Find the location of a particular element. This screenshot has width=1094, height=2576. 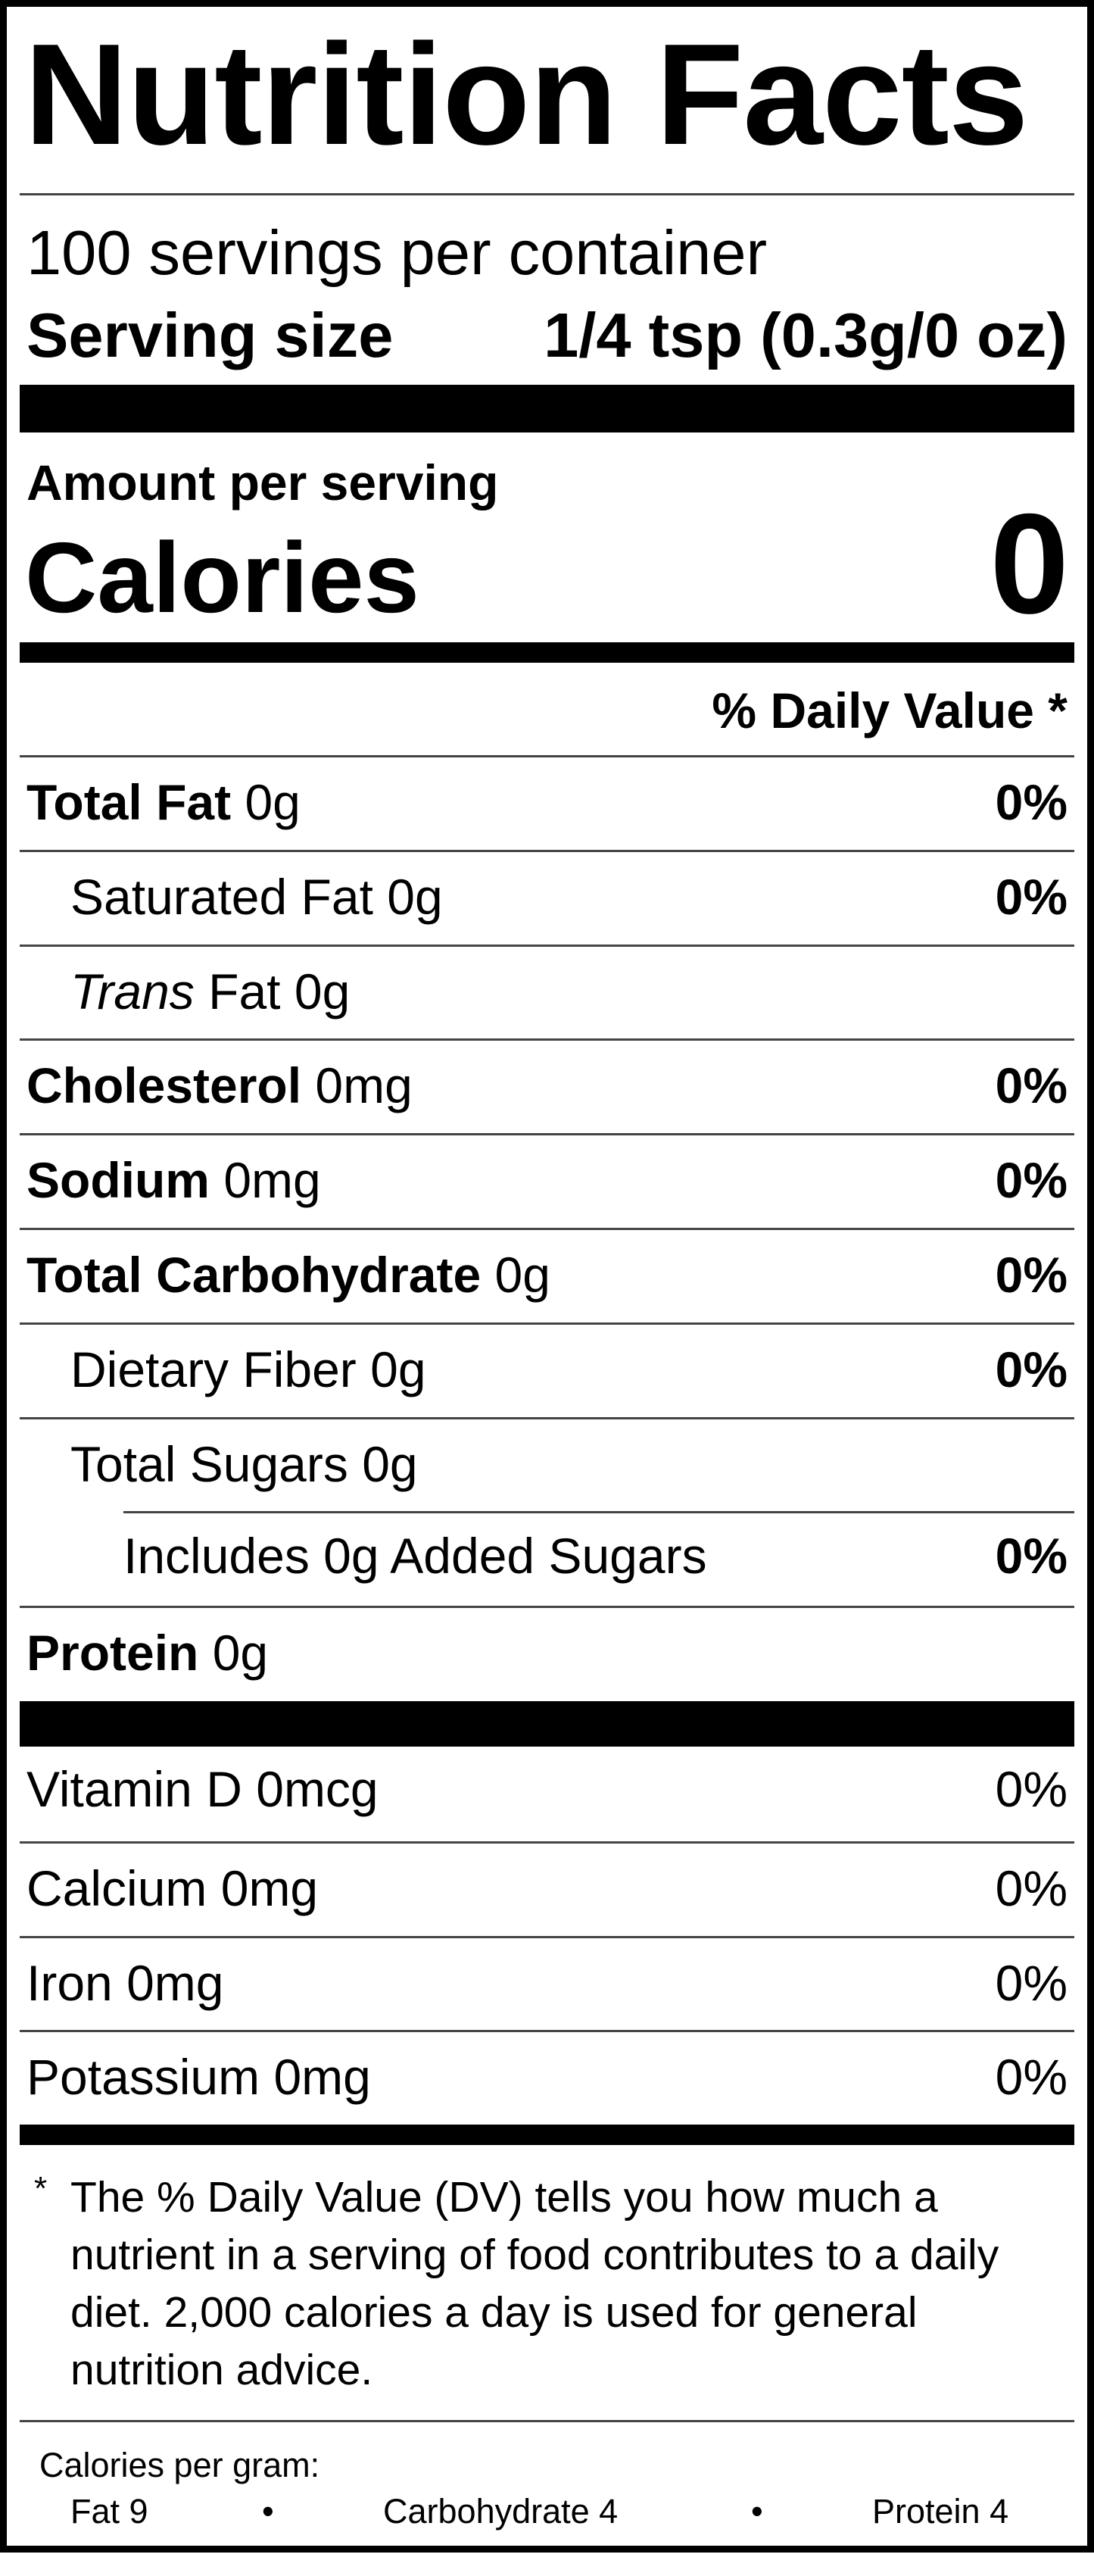

servings-per-container: 100 servings per container is located at coordinates (397, 253).